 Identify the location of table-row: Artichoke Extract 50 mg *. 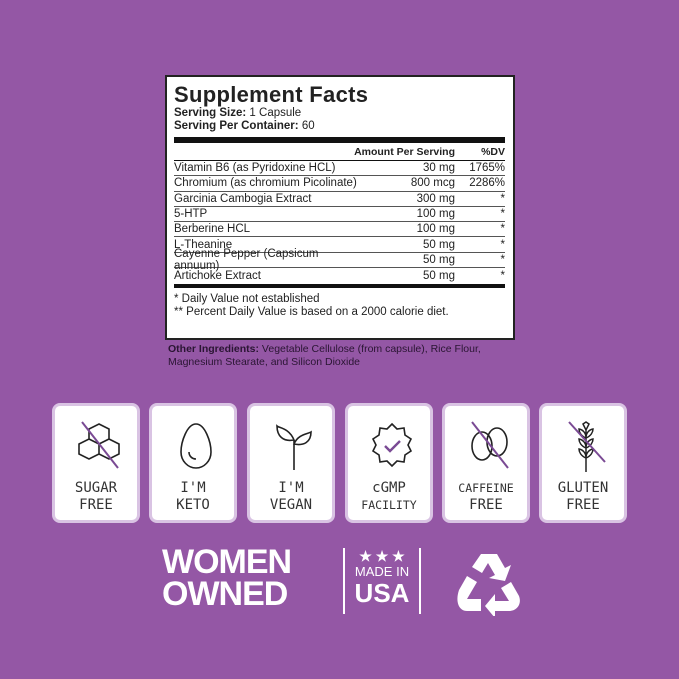
(339, 275).